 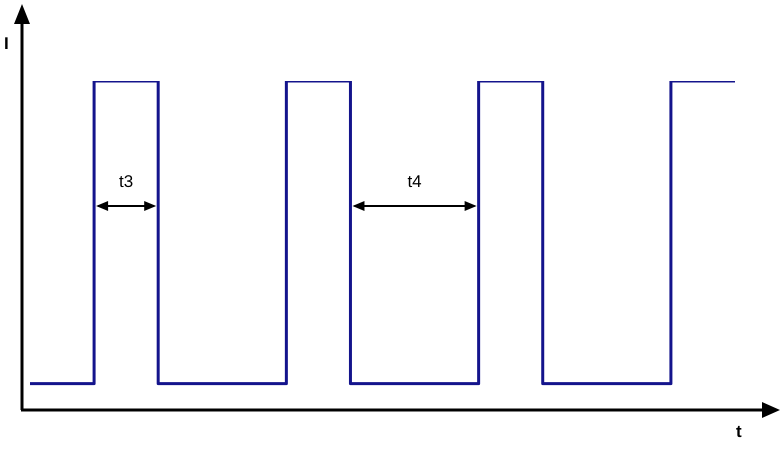 I want to click on annotation: t3, so click(x=126, y=182).